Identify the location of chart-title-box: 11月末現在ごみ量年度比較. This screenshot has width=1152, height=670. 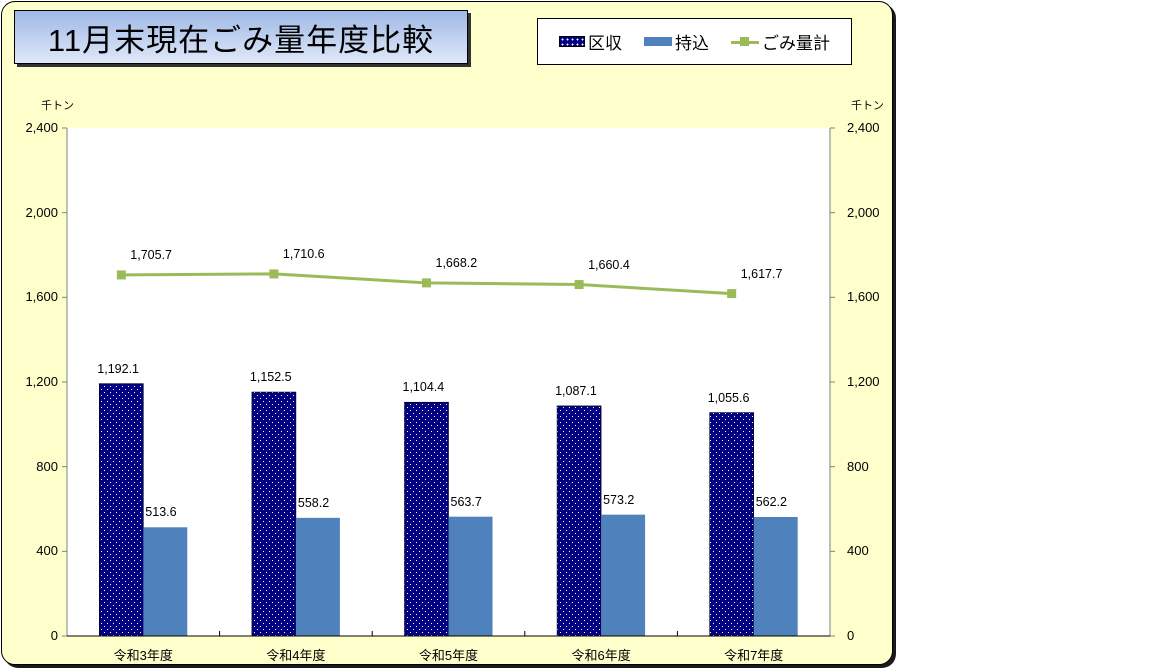
(241, 37).